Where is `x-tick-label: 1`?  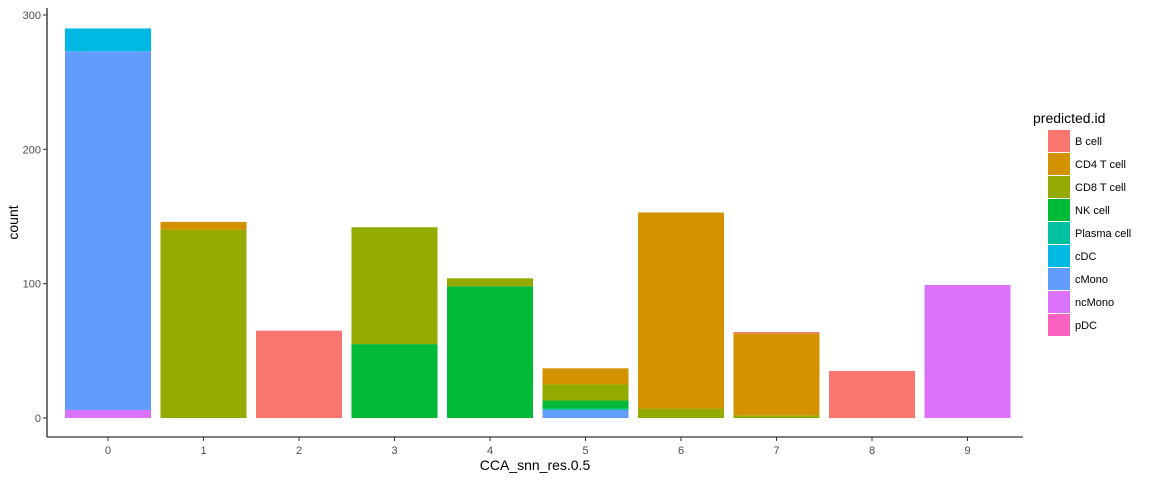 x-tick-label: 1 is located at coordinates (203, 451).